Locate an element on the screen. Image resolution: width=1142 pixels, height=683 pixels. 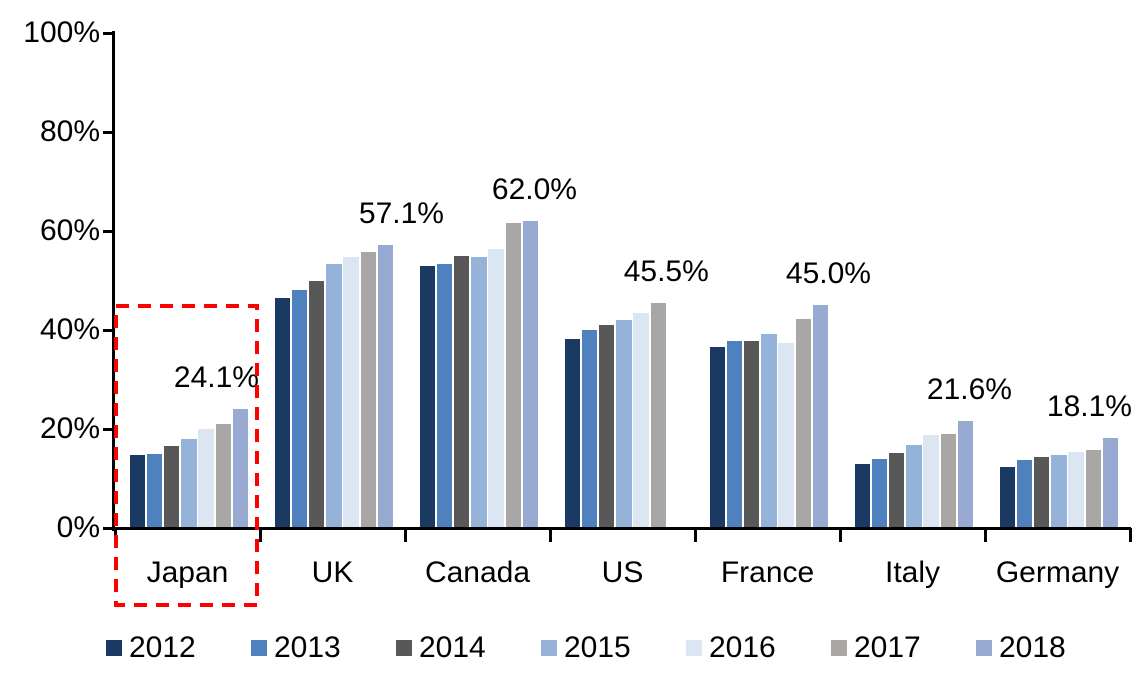
bar-germany-2012 is located at coordinates (1007, 497).